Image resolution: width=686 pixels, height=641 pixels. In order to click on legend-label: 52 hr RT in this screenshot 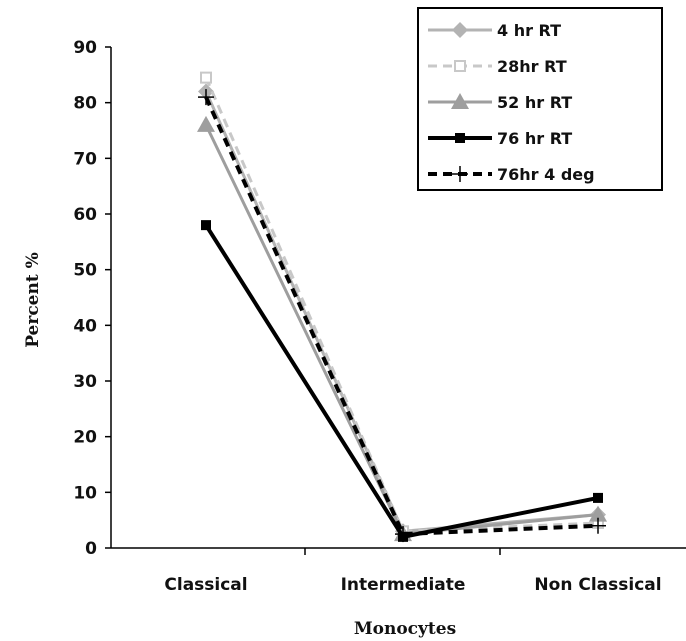, I will do `click(534, 102)`.